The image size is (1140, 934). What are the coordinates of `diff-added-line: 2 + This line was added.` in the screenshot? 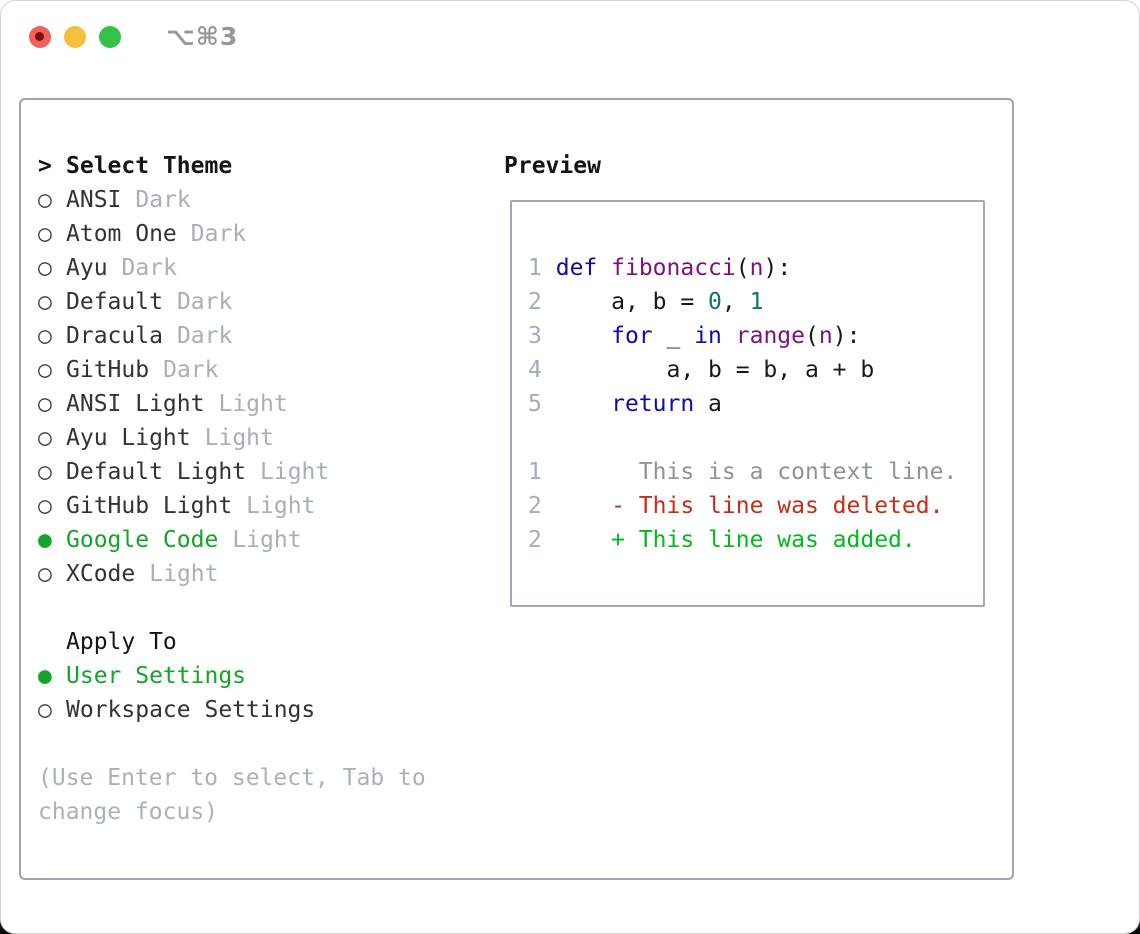 It's located at (722, 540).